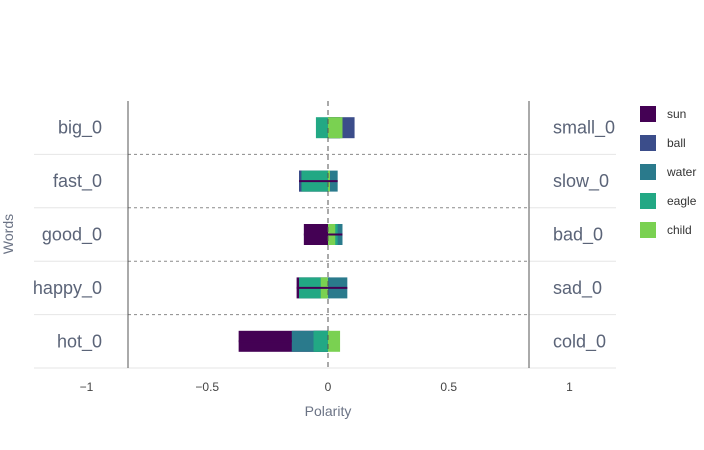 This screenshot has height=450, width=704. I want to click on x-tick-label: −0.5, so click(207, 387).